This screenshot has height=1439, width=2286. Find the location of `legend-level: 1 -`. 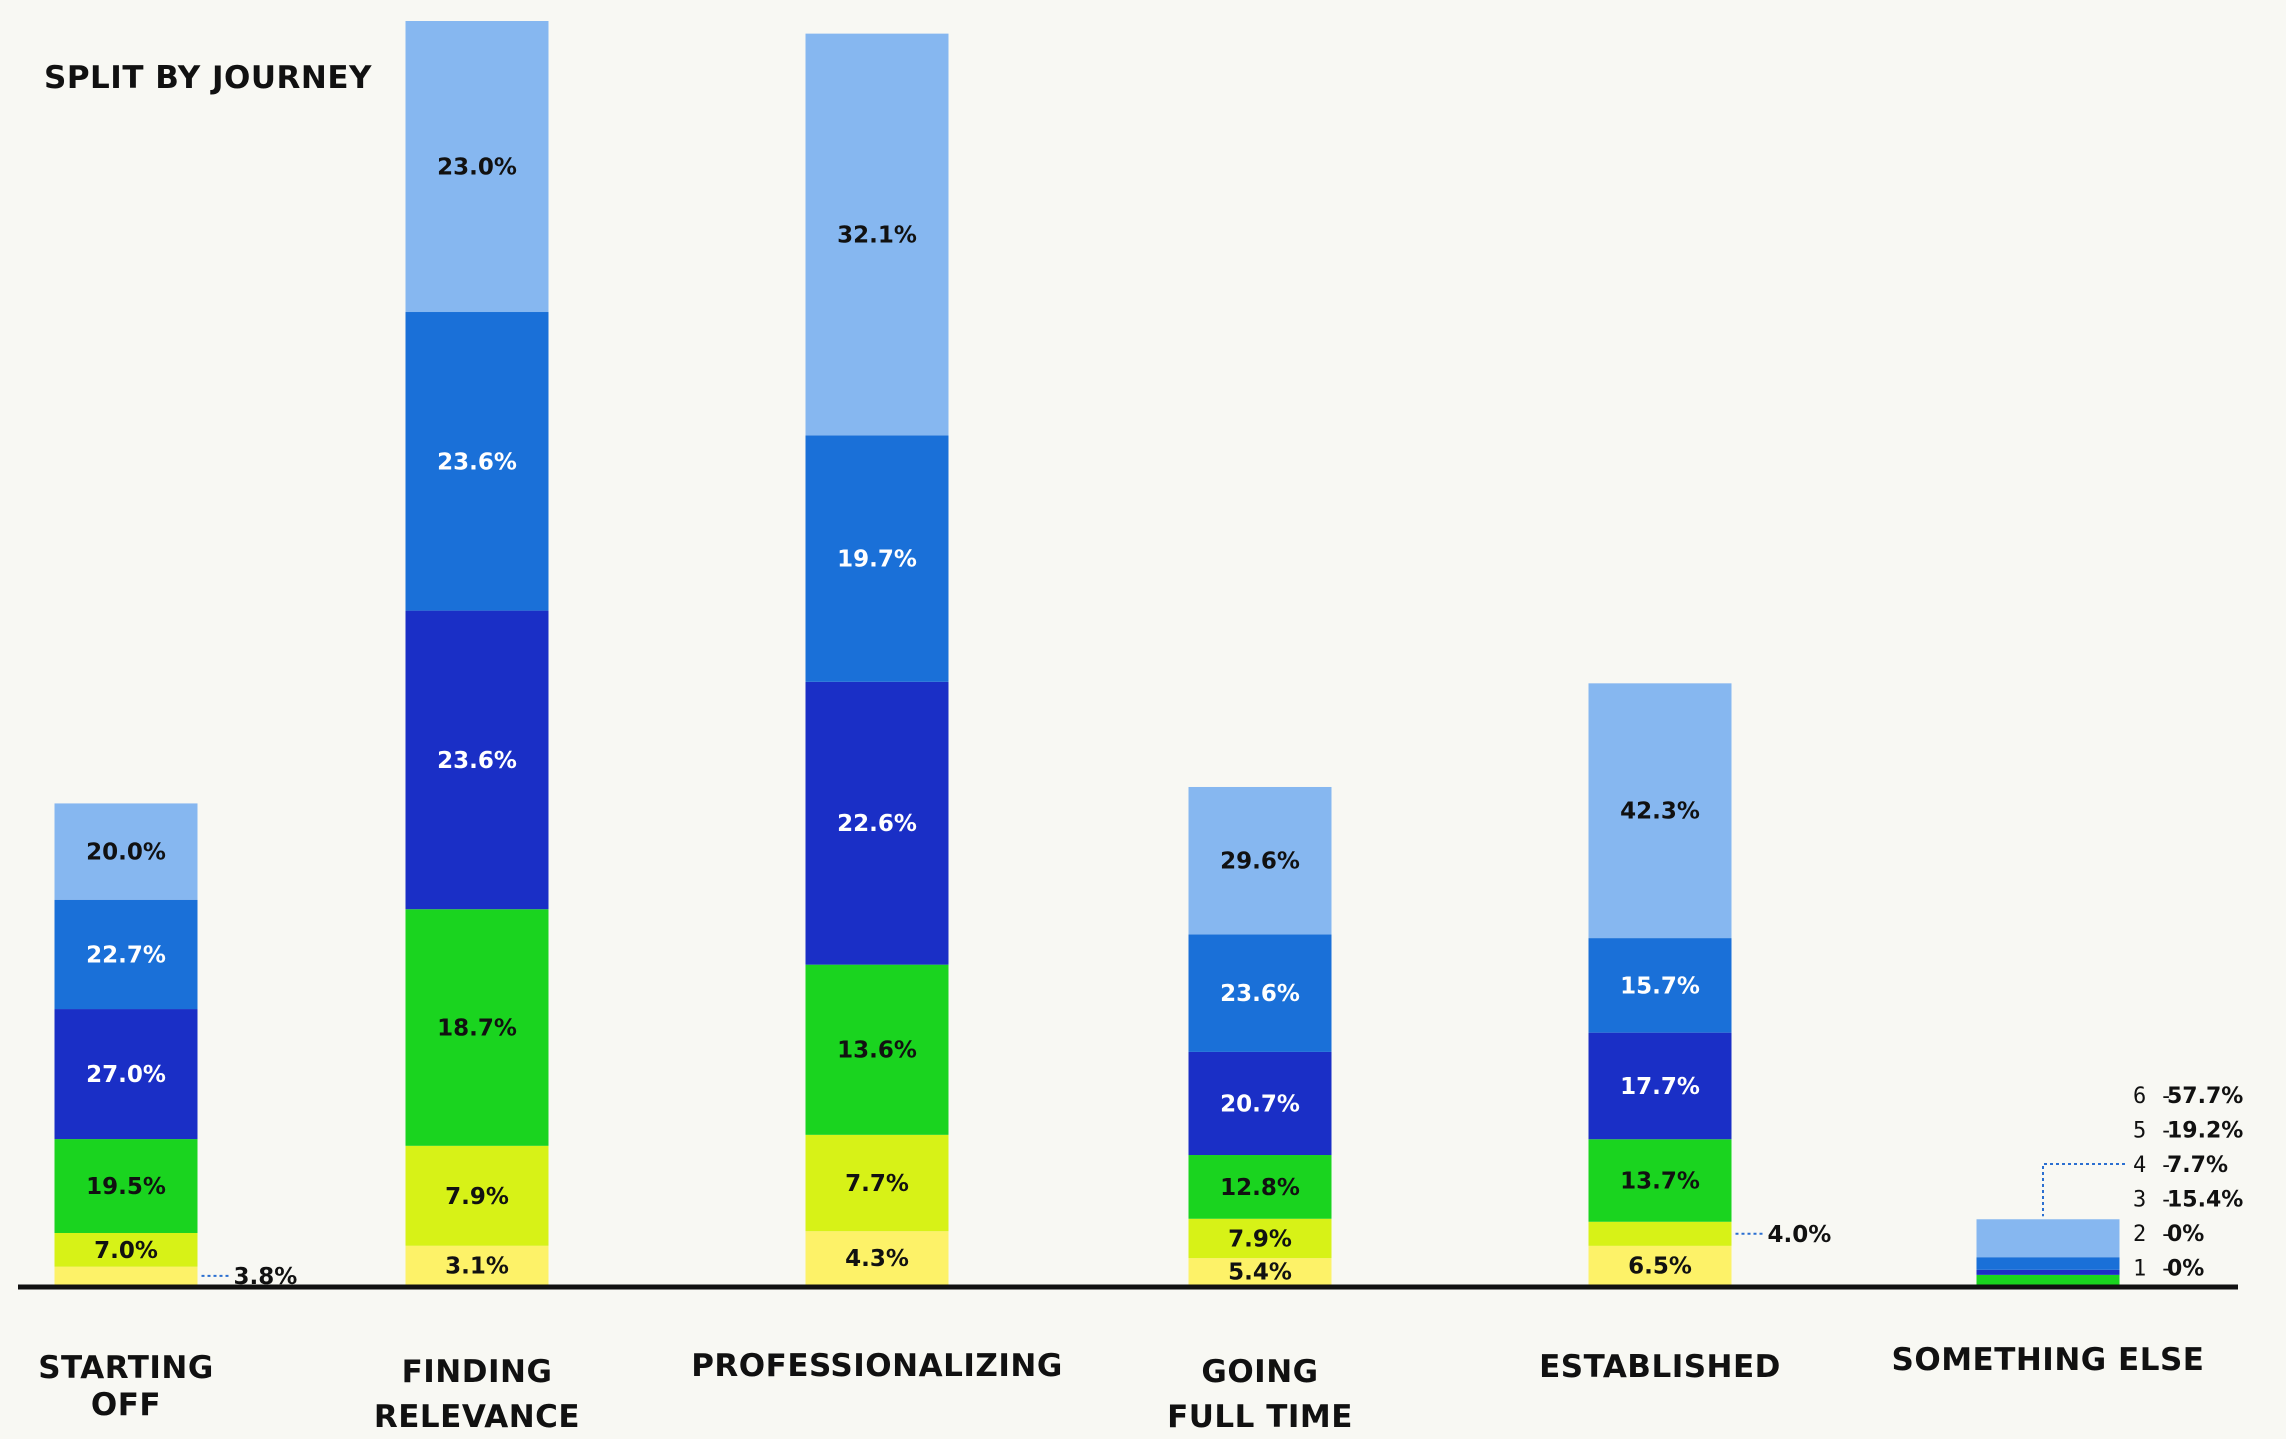

legend-level: 1 - is located at coordinates (2153, 1269).